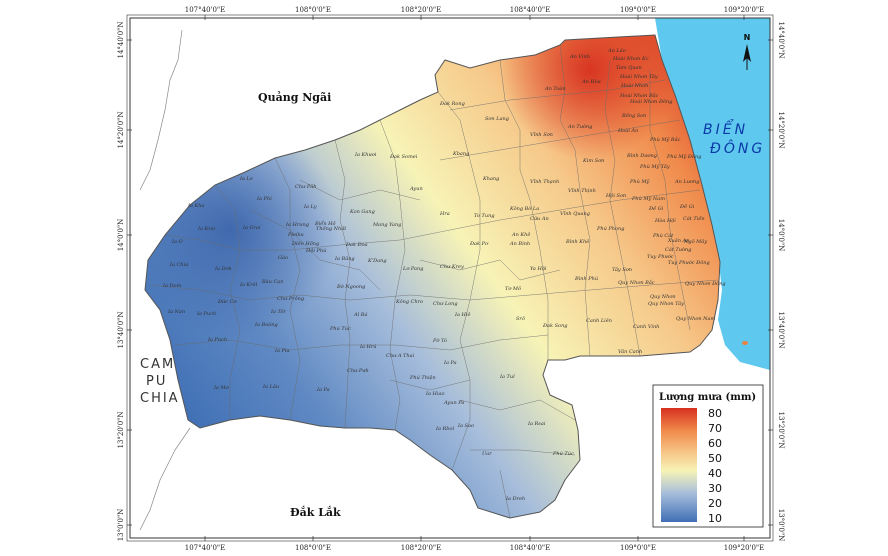  What do you see at coordinates (678, 249) in the screenshot?
I see `place-label: Cát Tường` at bounding box center [678, 249].